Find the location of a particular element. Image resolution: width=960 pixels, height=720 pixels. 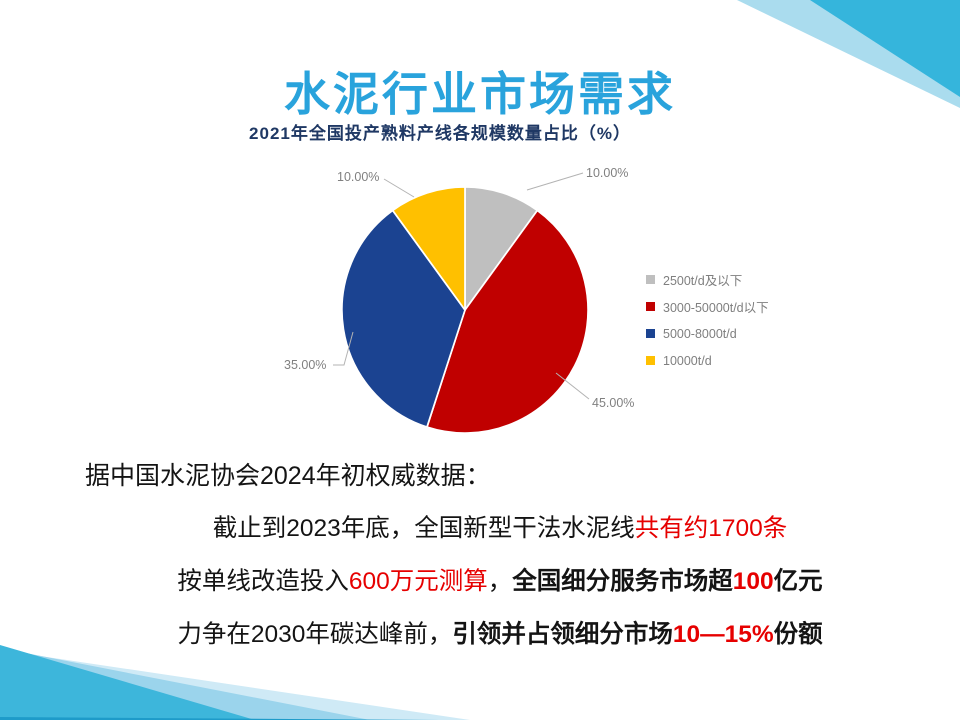

annotation-segment: 按单线改造投入 is located at coordinates (263, 581).